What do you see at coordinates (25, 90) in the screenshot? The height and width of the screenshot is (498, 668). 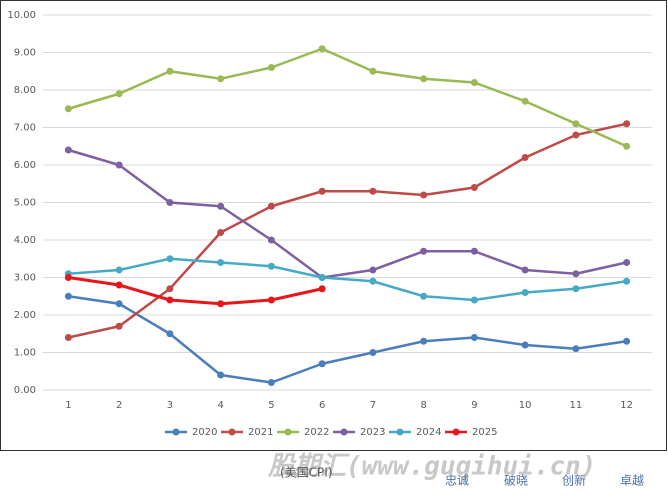 I see `y-tick-label: 8.00` at bounding box center [25, 90].